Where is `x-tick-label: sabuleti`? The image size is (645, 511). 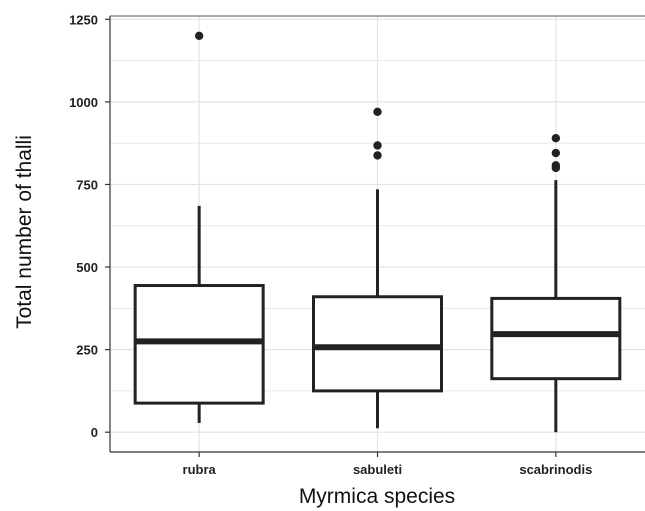 x-tick-label: sabuleti is located at coordinates (377, 469).